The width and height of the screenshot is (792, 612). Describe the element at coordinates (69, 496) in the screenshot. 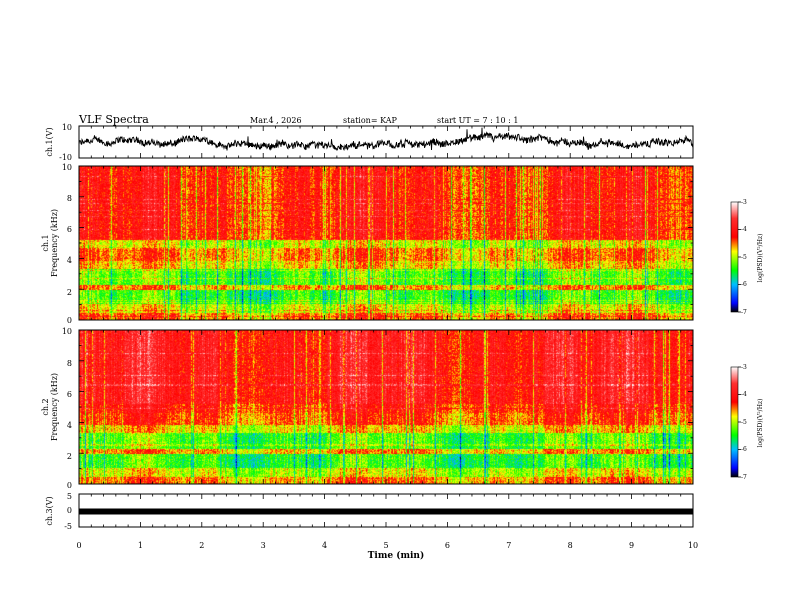

I see `ch3-ytick-top: 5` at that location.